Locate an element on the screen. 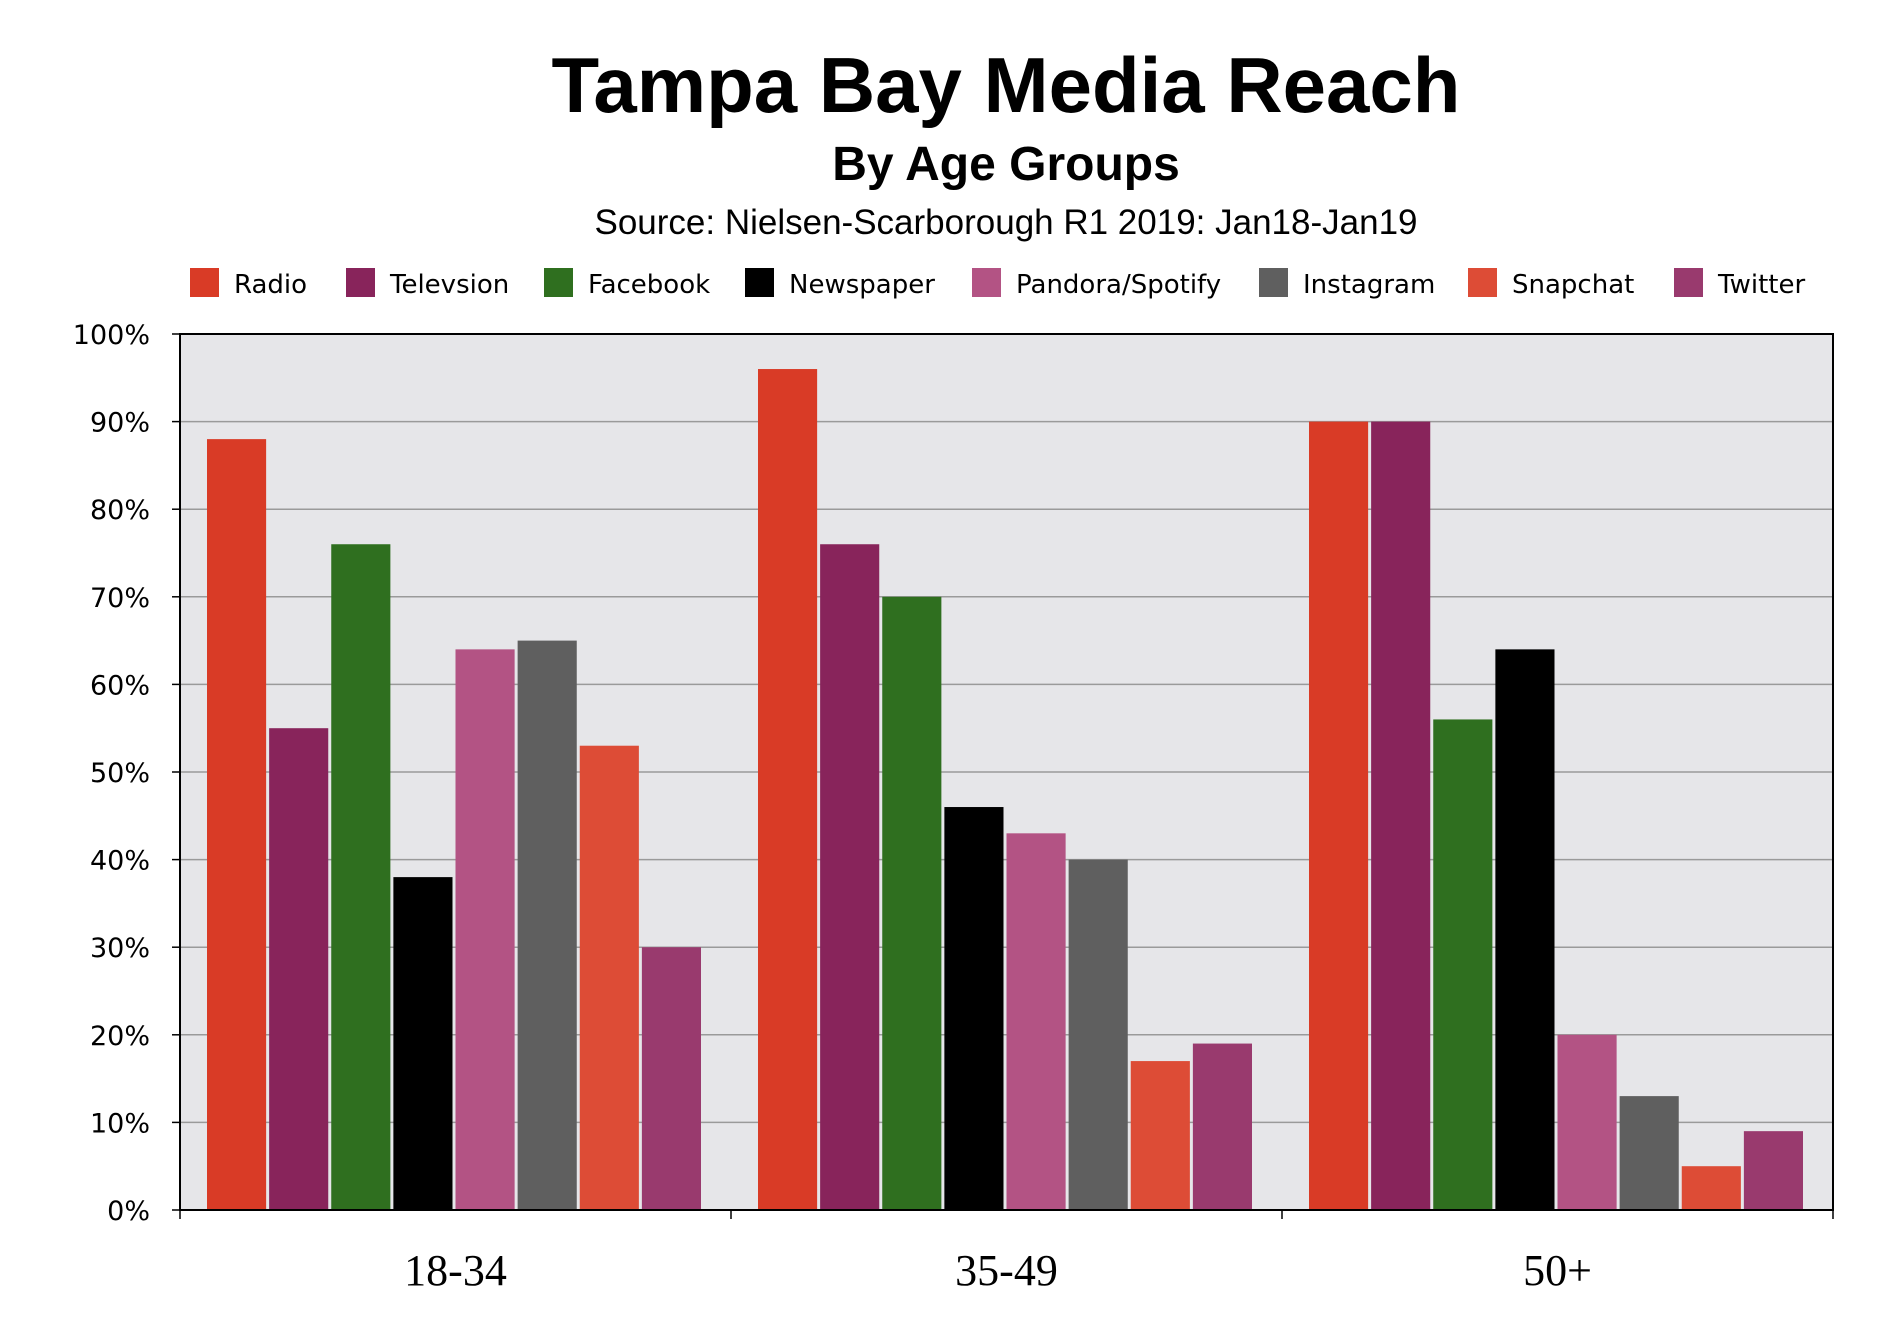 This screenshot has height=1320, width=1900. y-tick-label: 50% is located at coordinates (120, 773).